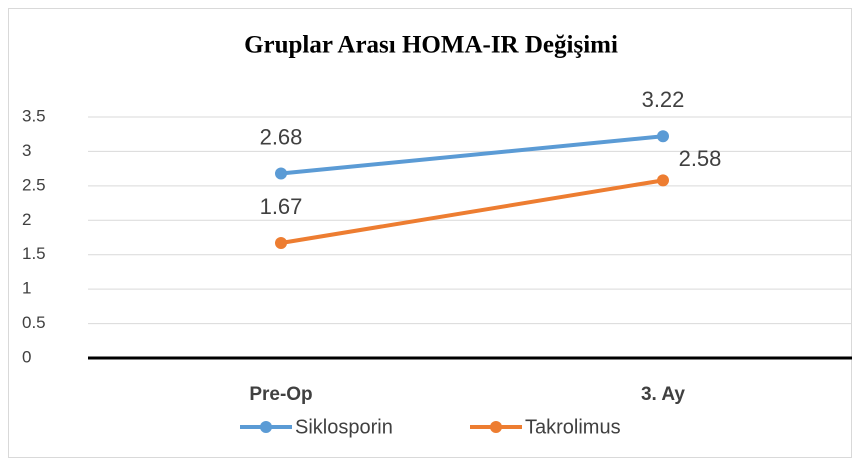 The width and height of the screenshot is (862, 466). I want to click on y-tick-label: 2.5, so click(34, 184).